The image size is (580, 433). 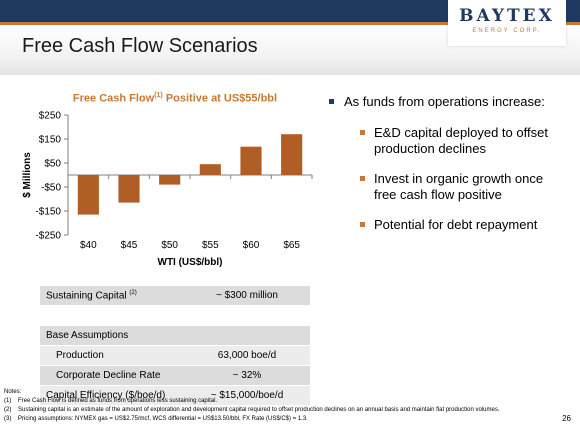 What do you see at coordinates (158, 95) in the screenshot?
I see `chart-title-footnote: (1)` at bounding box center [158, 95].